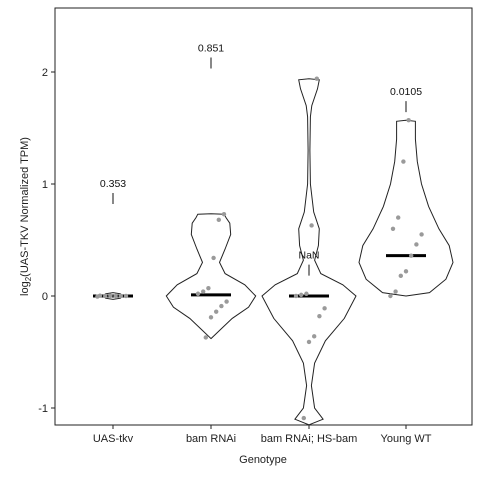 The image size is (480, 480). What do you see at coordinates (211, 439) in the screenshot?
I see `x-tick-label: bam RNAi` at bounding box center [211, 439].